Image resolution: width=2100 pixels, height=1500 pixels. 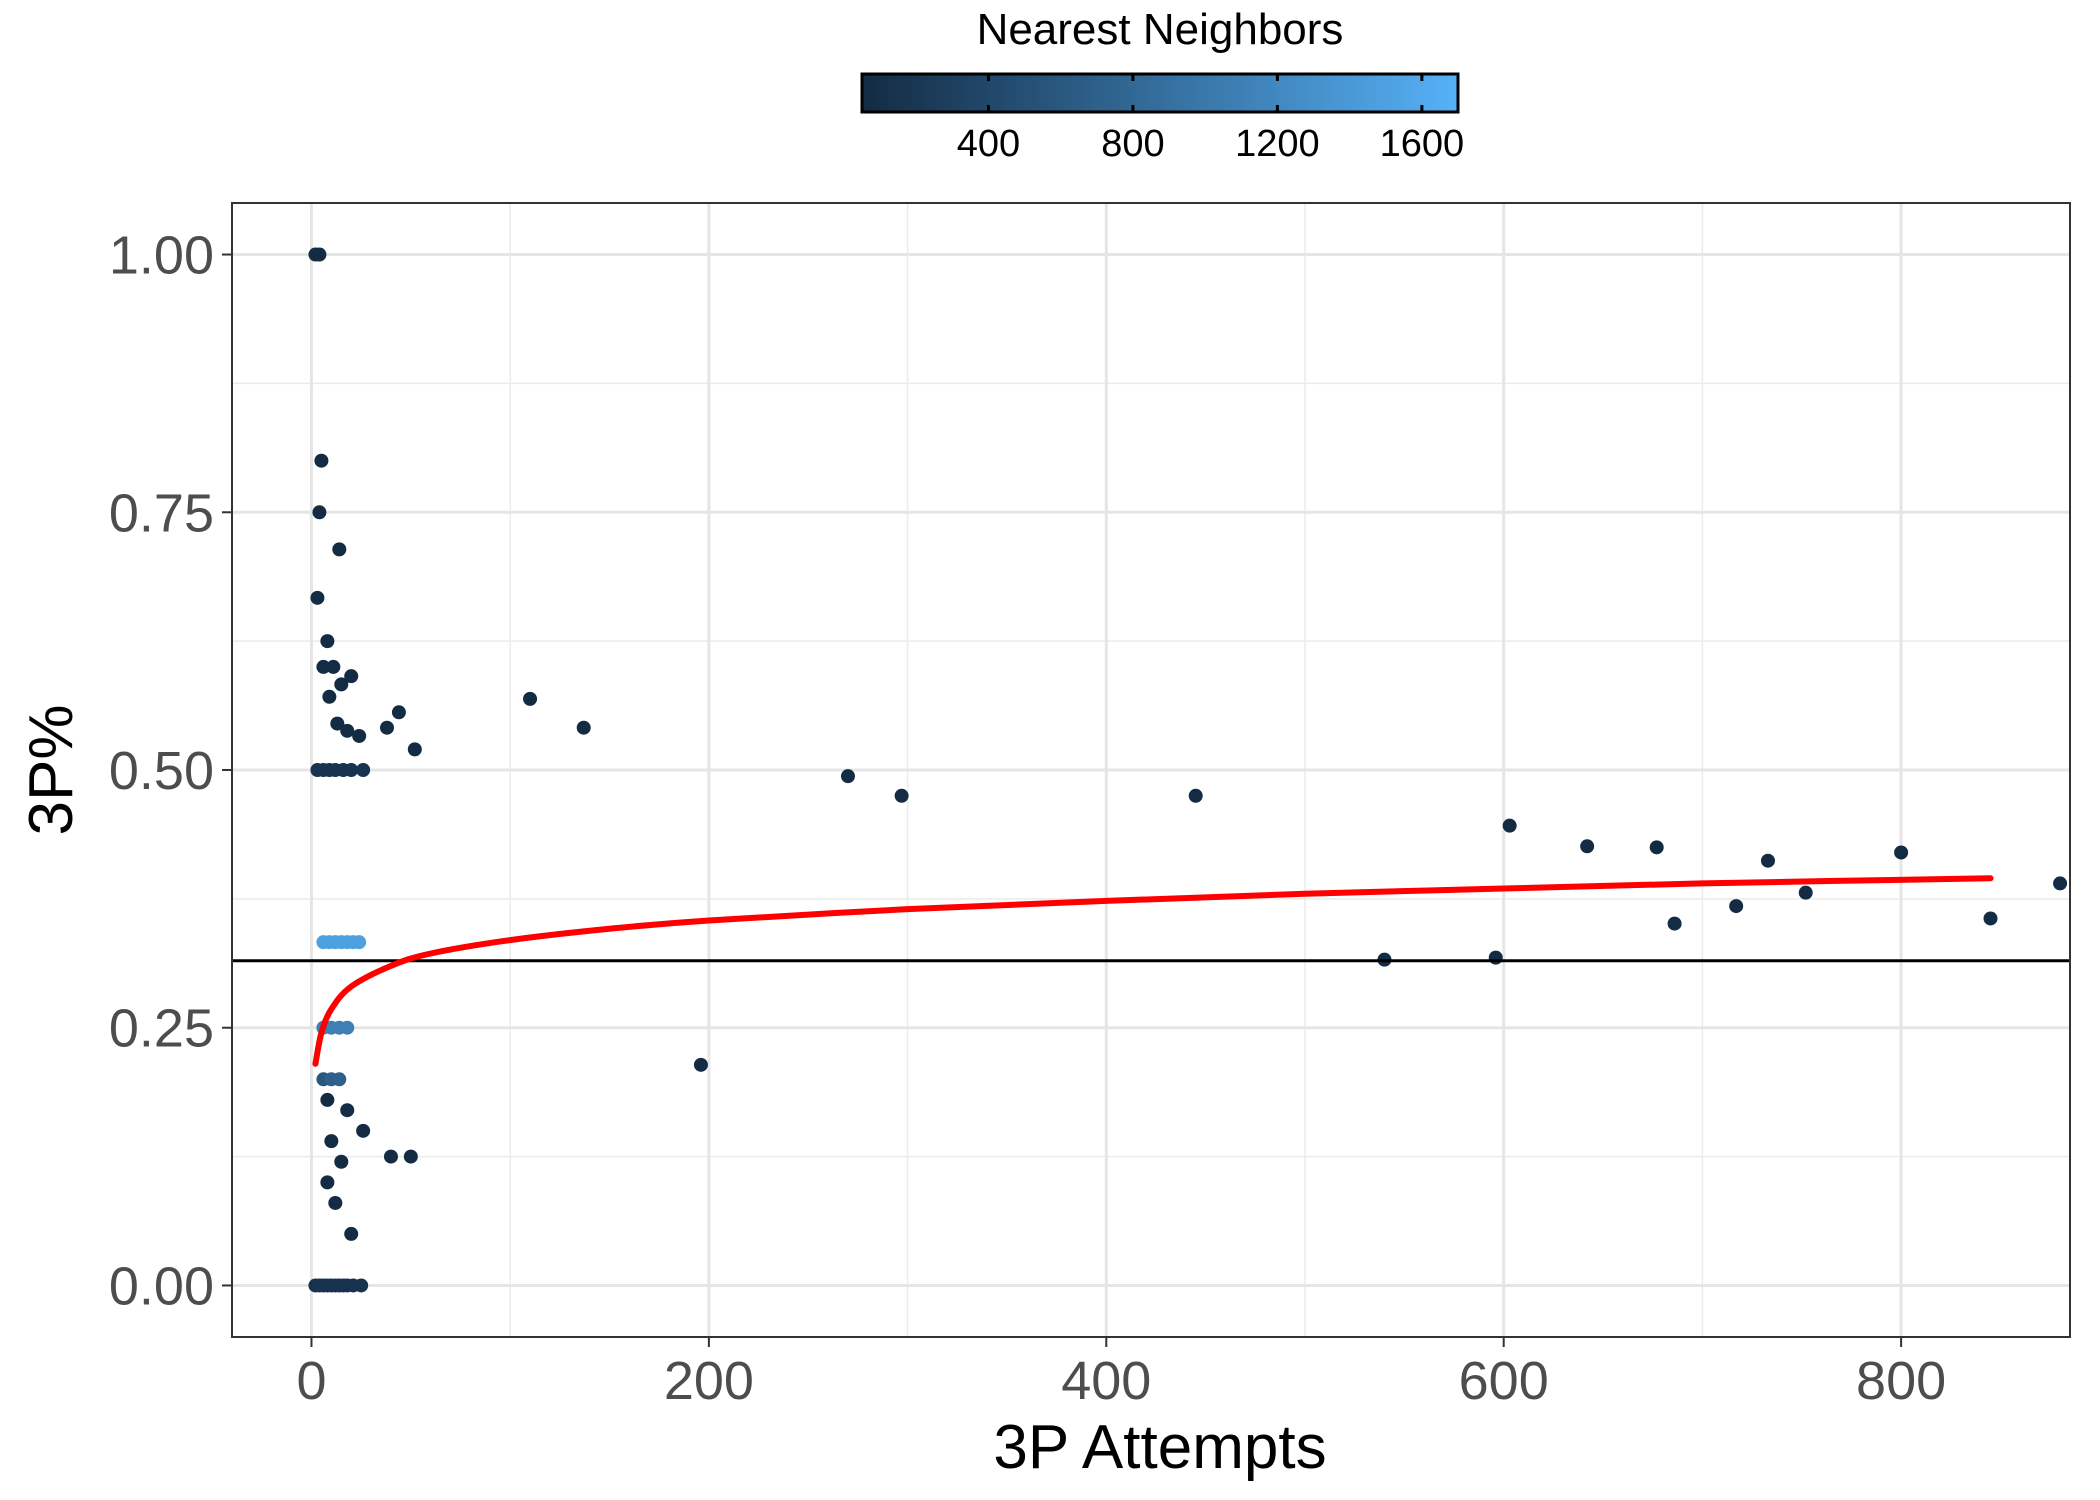 I want to click on y-tick-label: 0.75, so click(x=161, y=513).